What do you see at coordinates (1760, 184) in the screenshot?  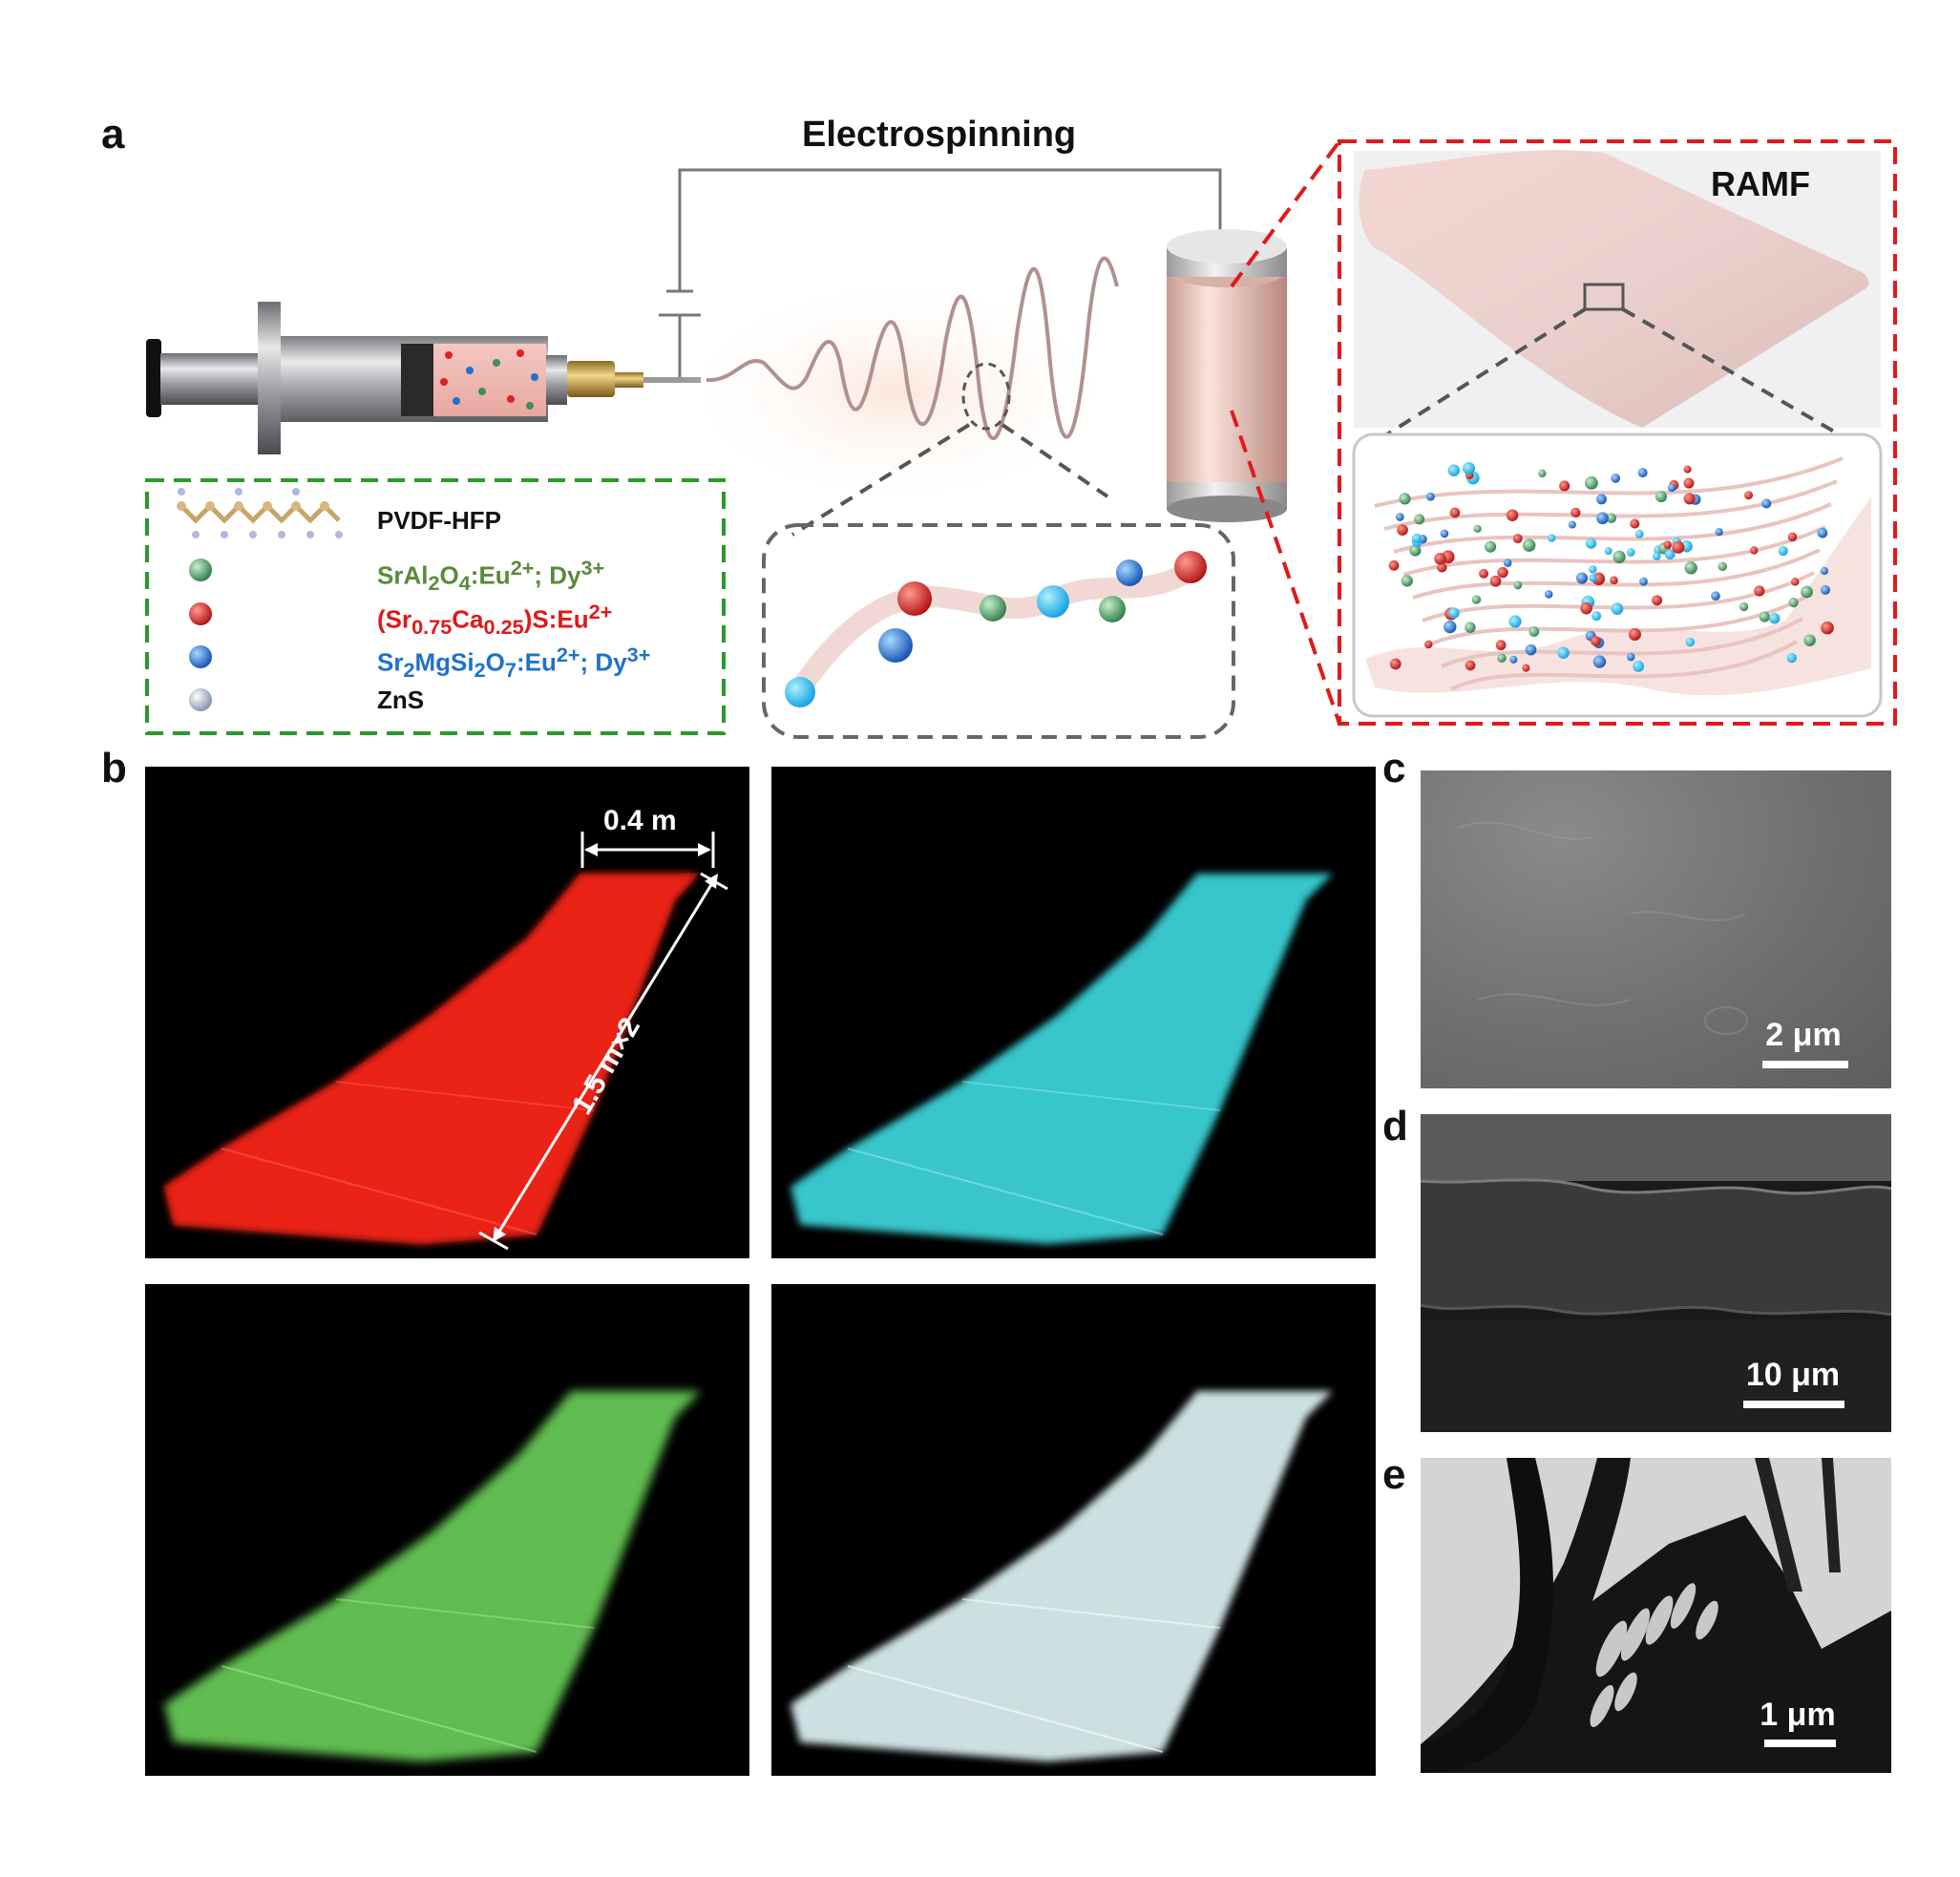 I see `ramf-label: RAMF` at bounding box center [1760, 184].